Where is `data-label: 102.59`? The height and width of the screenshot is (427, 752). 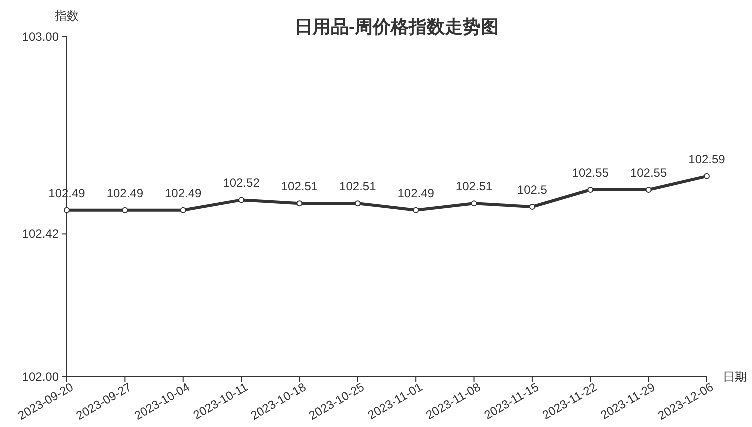
data-label: 102.59 is located at coordinates (707, 159).